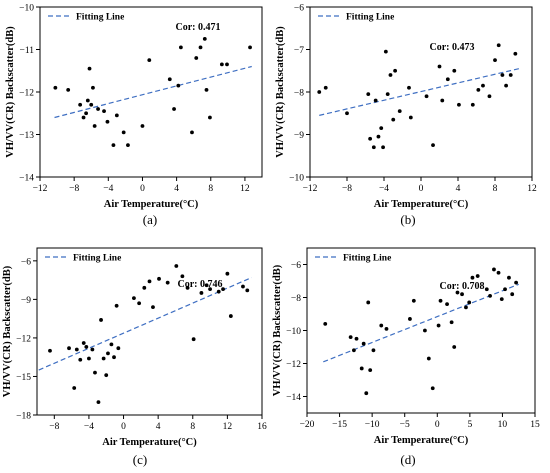 This screenshot has height=473, width=550. Describe the element at coordinates (407, 219) in the screenshot. I see `panel-label: (b)` at that location.